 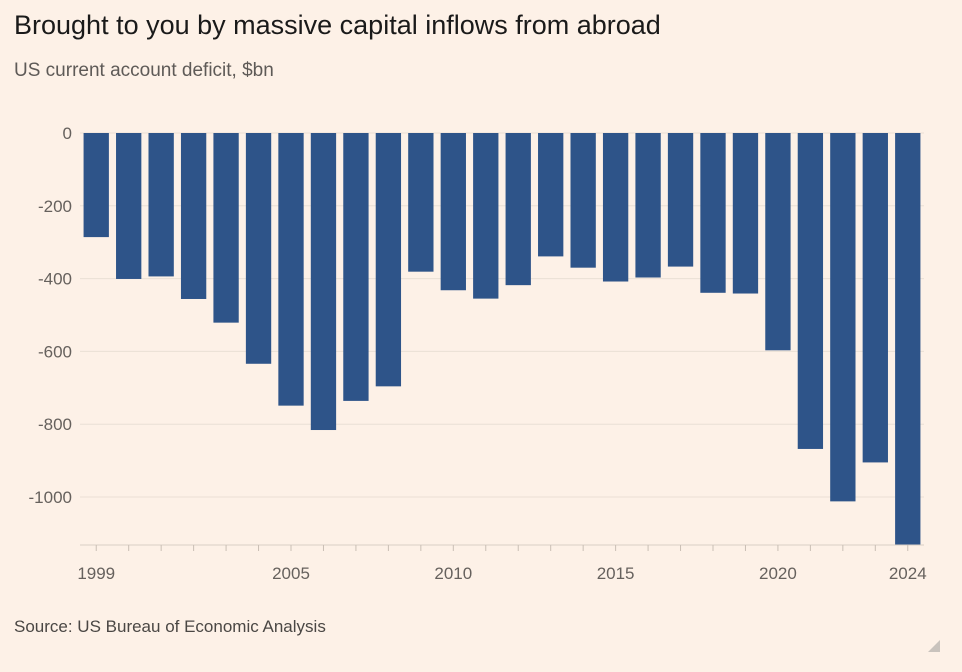 What do you see at coordinates (745, 213) in the screenshot?
I see `bar-2019` at bounding box center [745, 213].